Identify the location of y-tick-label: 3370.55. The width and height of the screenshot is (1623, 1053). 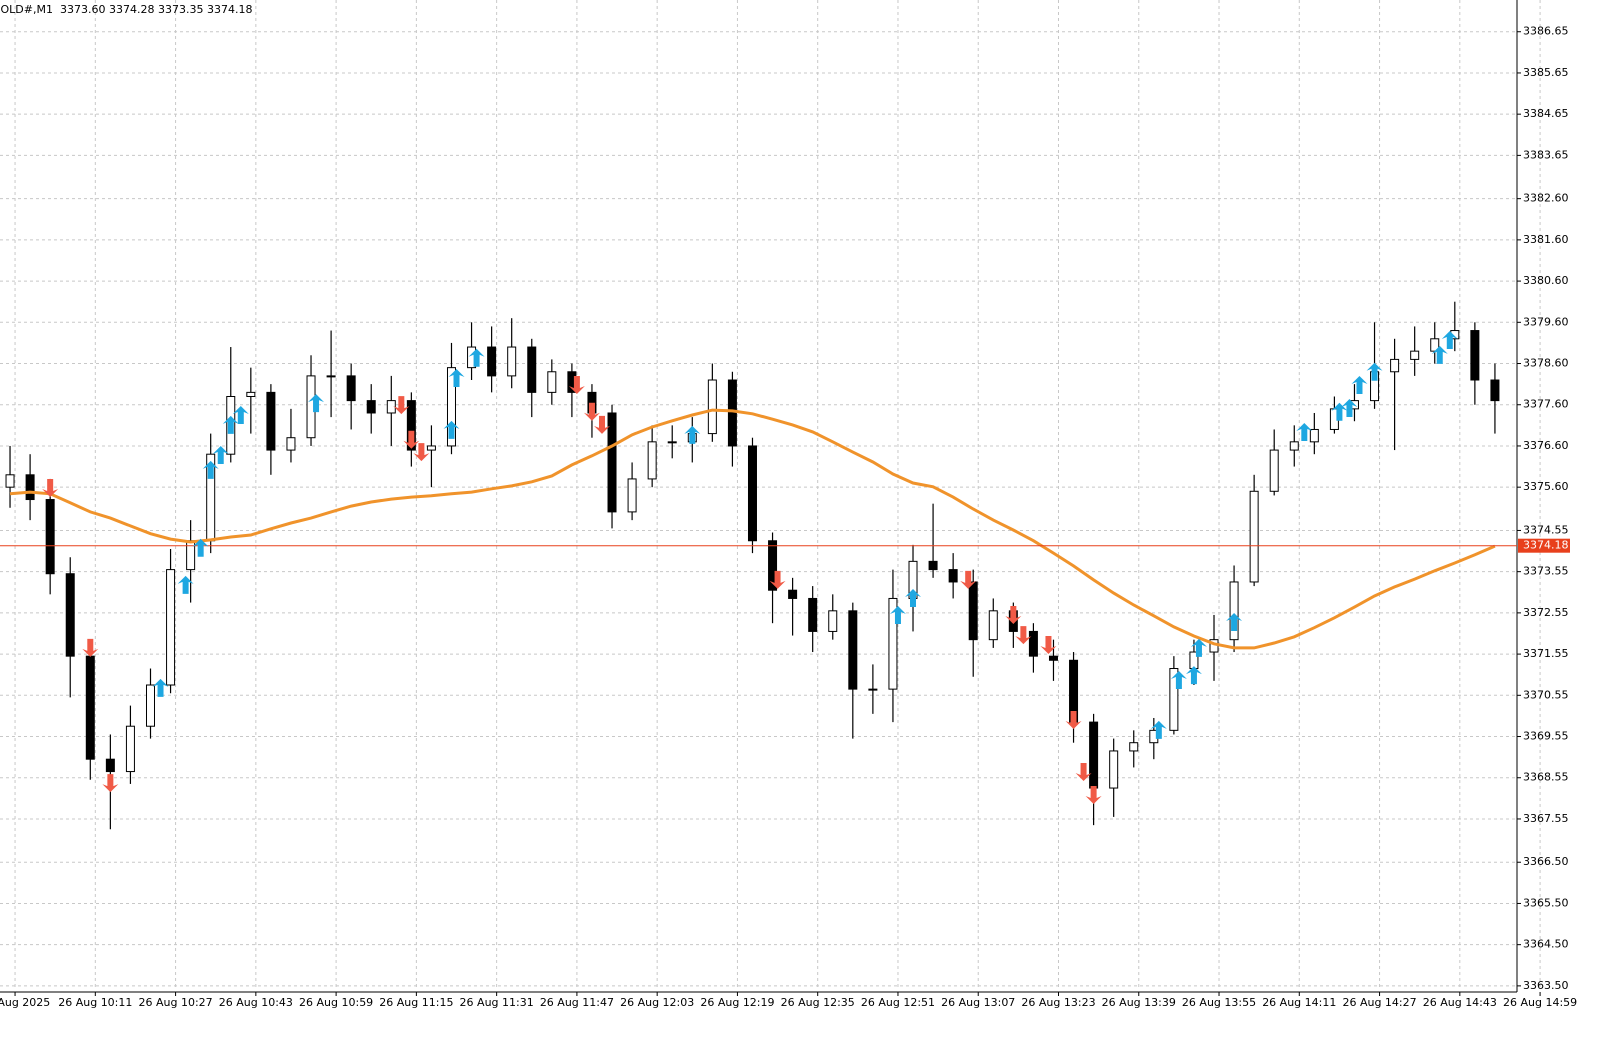
(1546, 694).